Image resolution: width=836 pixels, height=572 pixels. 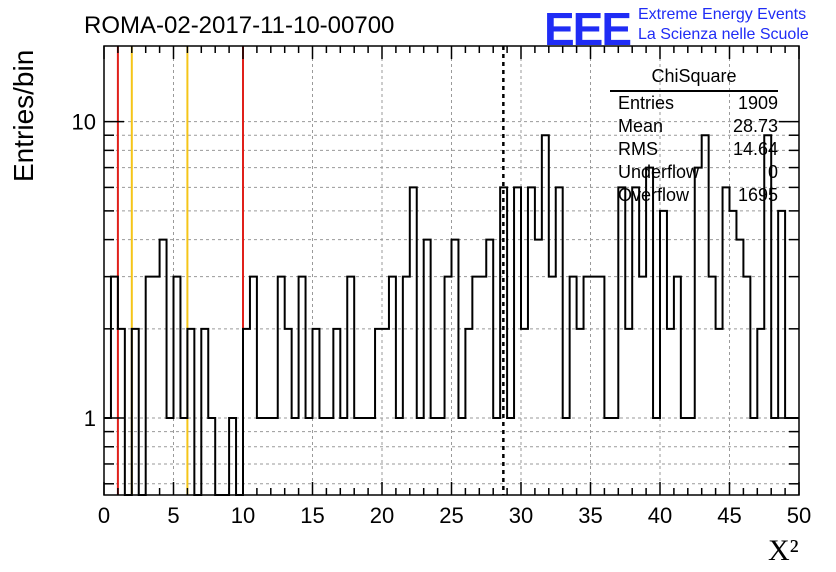 What do you see at coordinates (694, 126) in the screenshot?
I see `stats-row-mean: Mean 28.73` at bounding box center [694, 126].